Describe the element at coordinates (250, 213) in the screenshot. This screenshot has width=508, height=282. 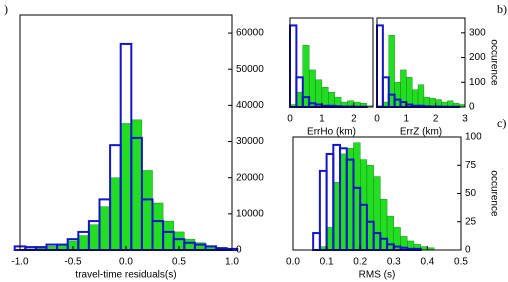
I see `y-tick-label: 10000` at that location.